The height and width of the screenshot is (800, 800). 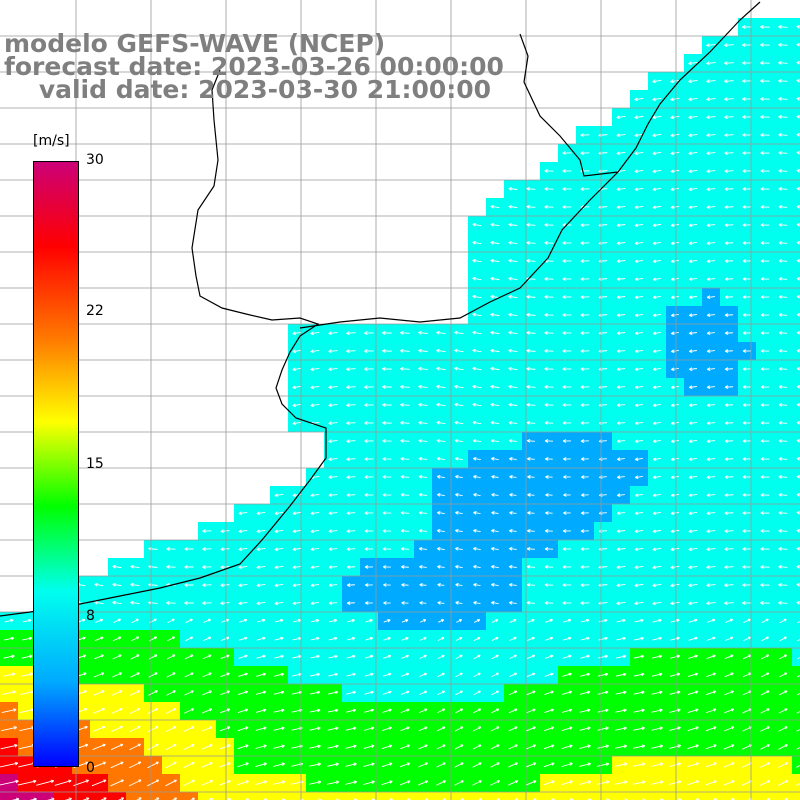 What do you see at coordinates (51, 141) in the screenshot?
I see `colorbar-unit-label: [m/s]` at bounding box center [51, 141].